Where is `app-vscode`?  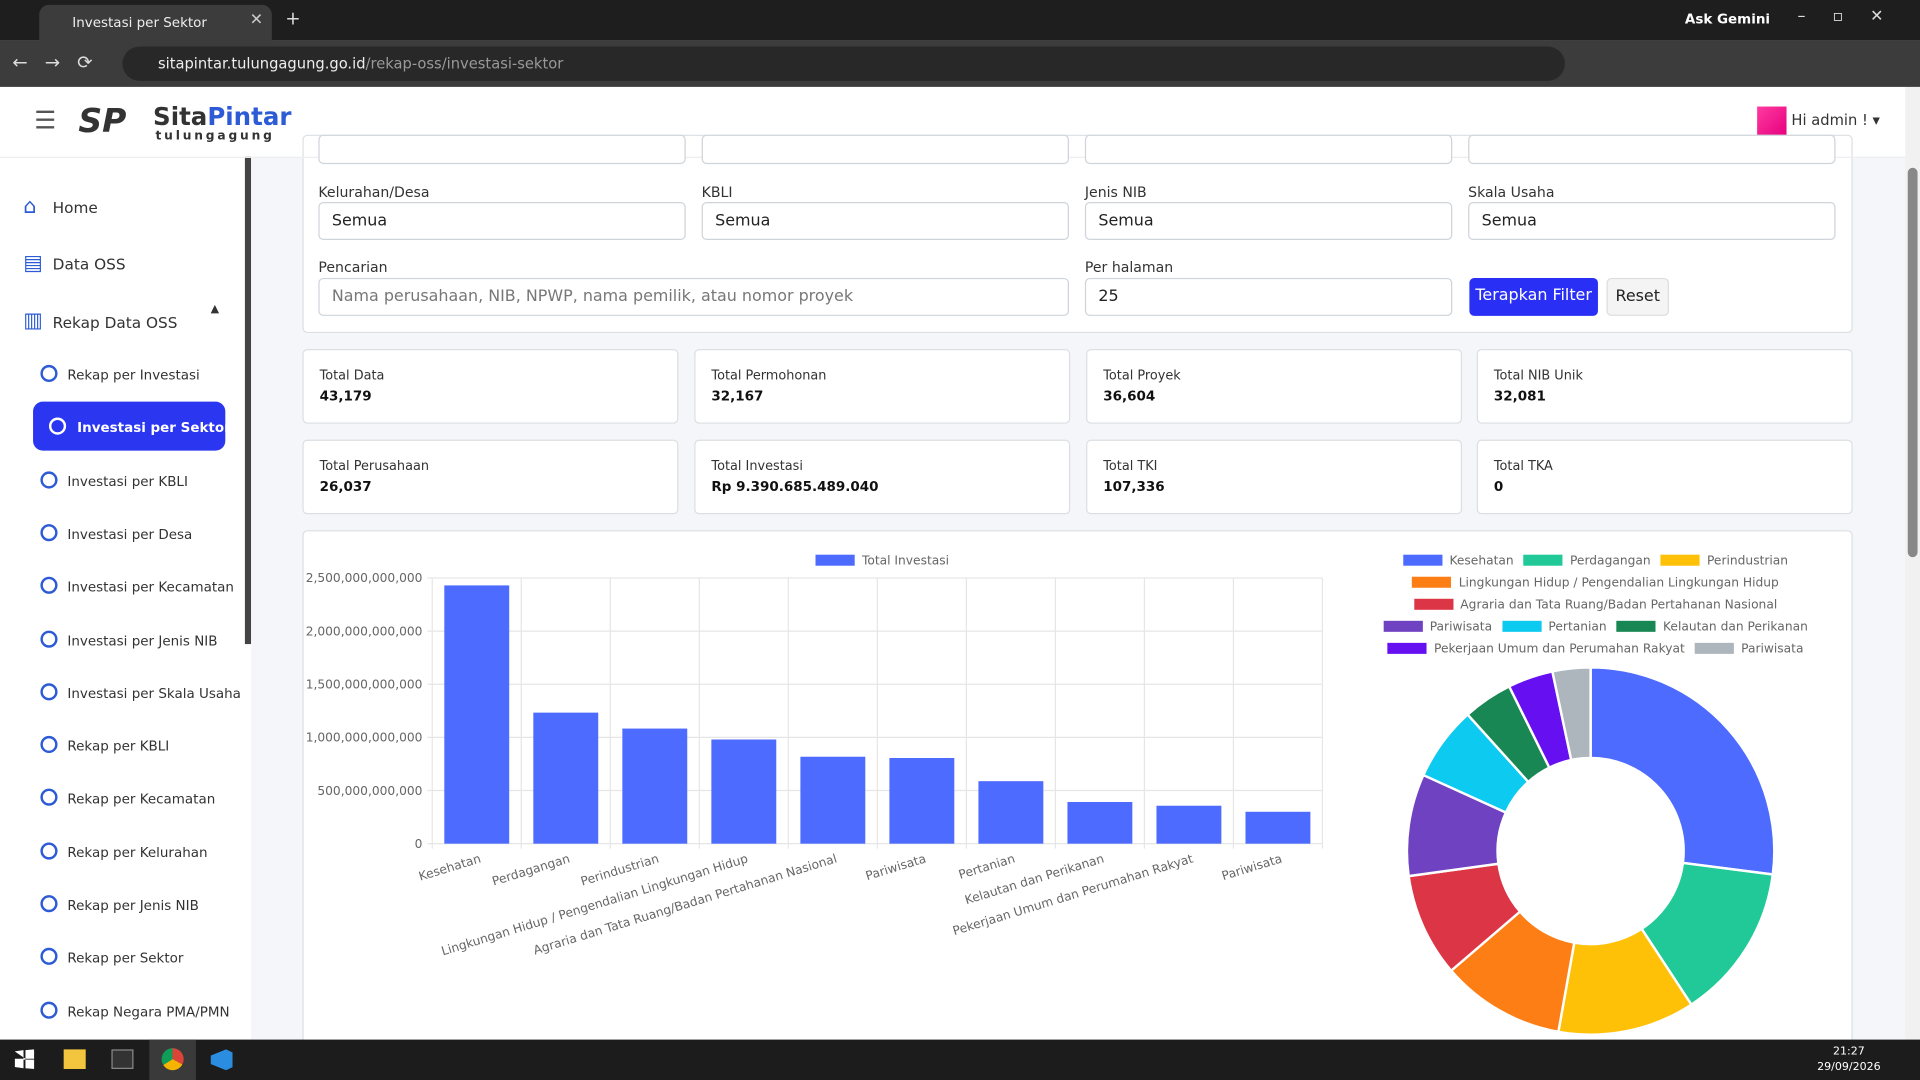 app-vscode is located at coordinates (221, 1060).